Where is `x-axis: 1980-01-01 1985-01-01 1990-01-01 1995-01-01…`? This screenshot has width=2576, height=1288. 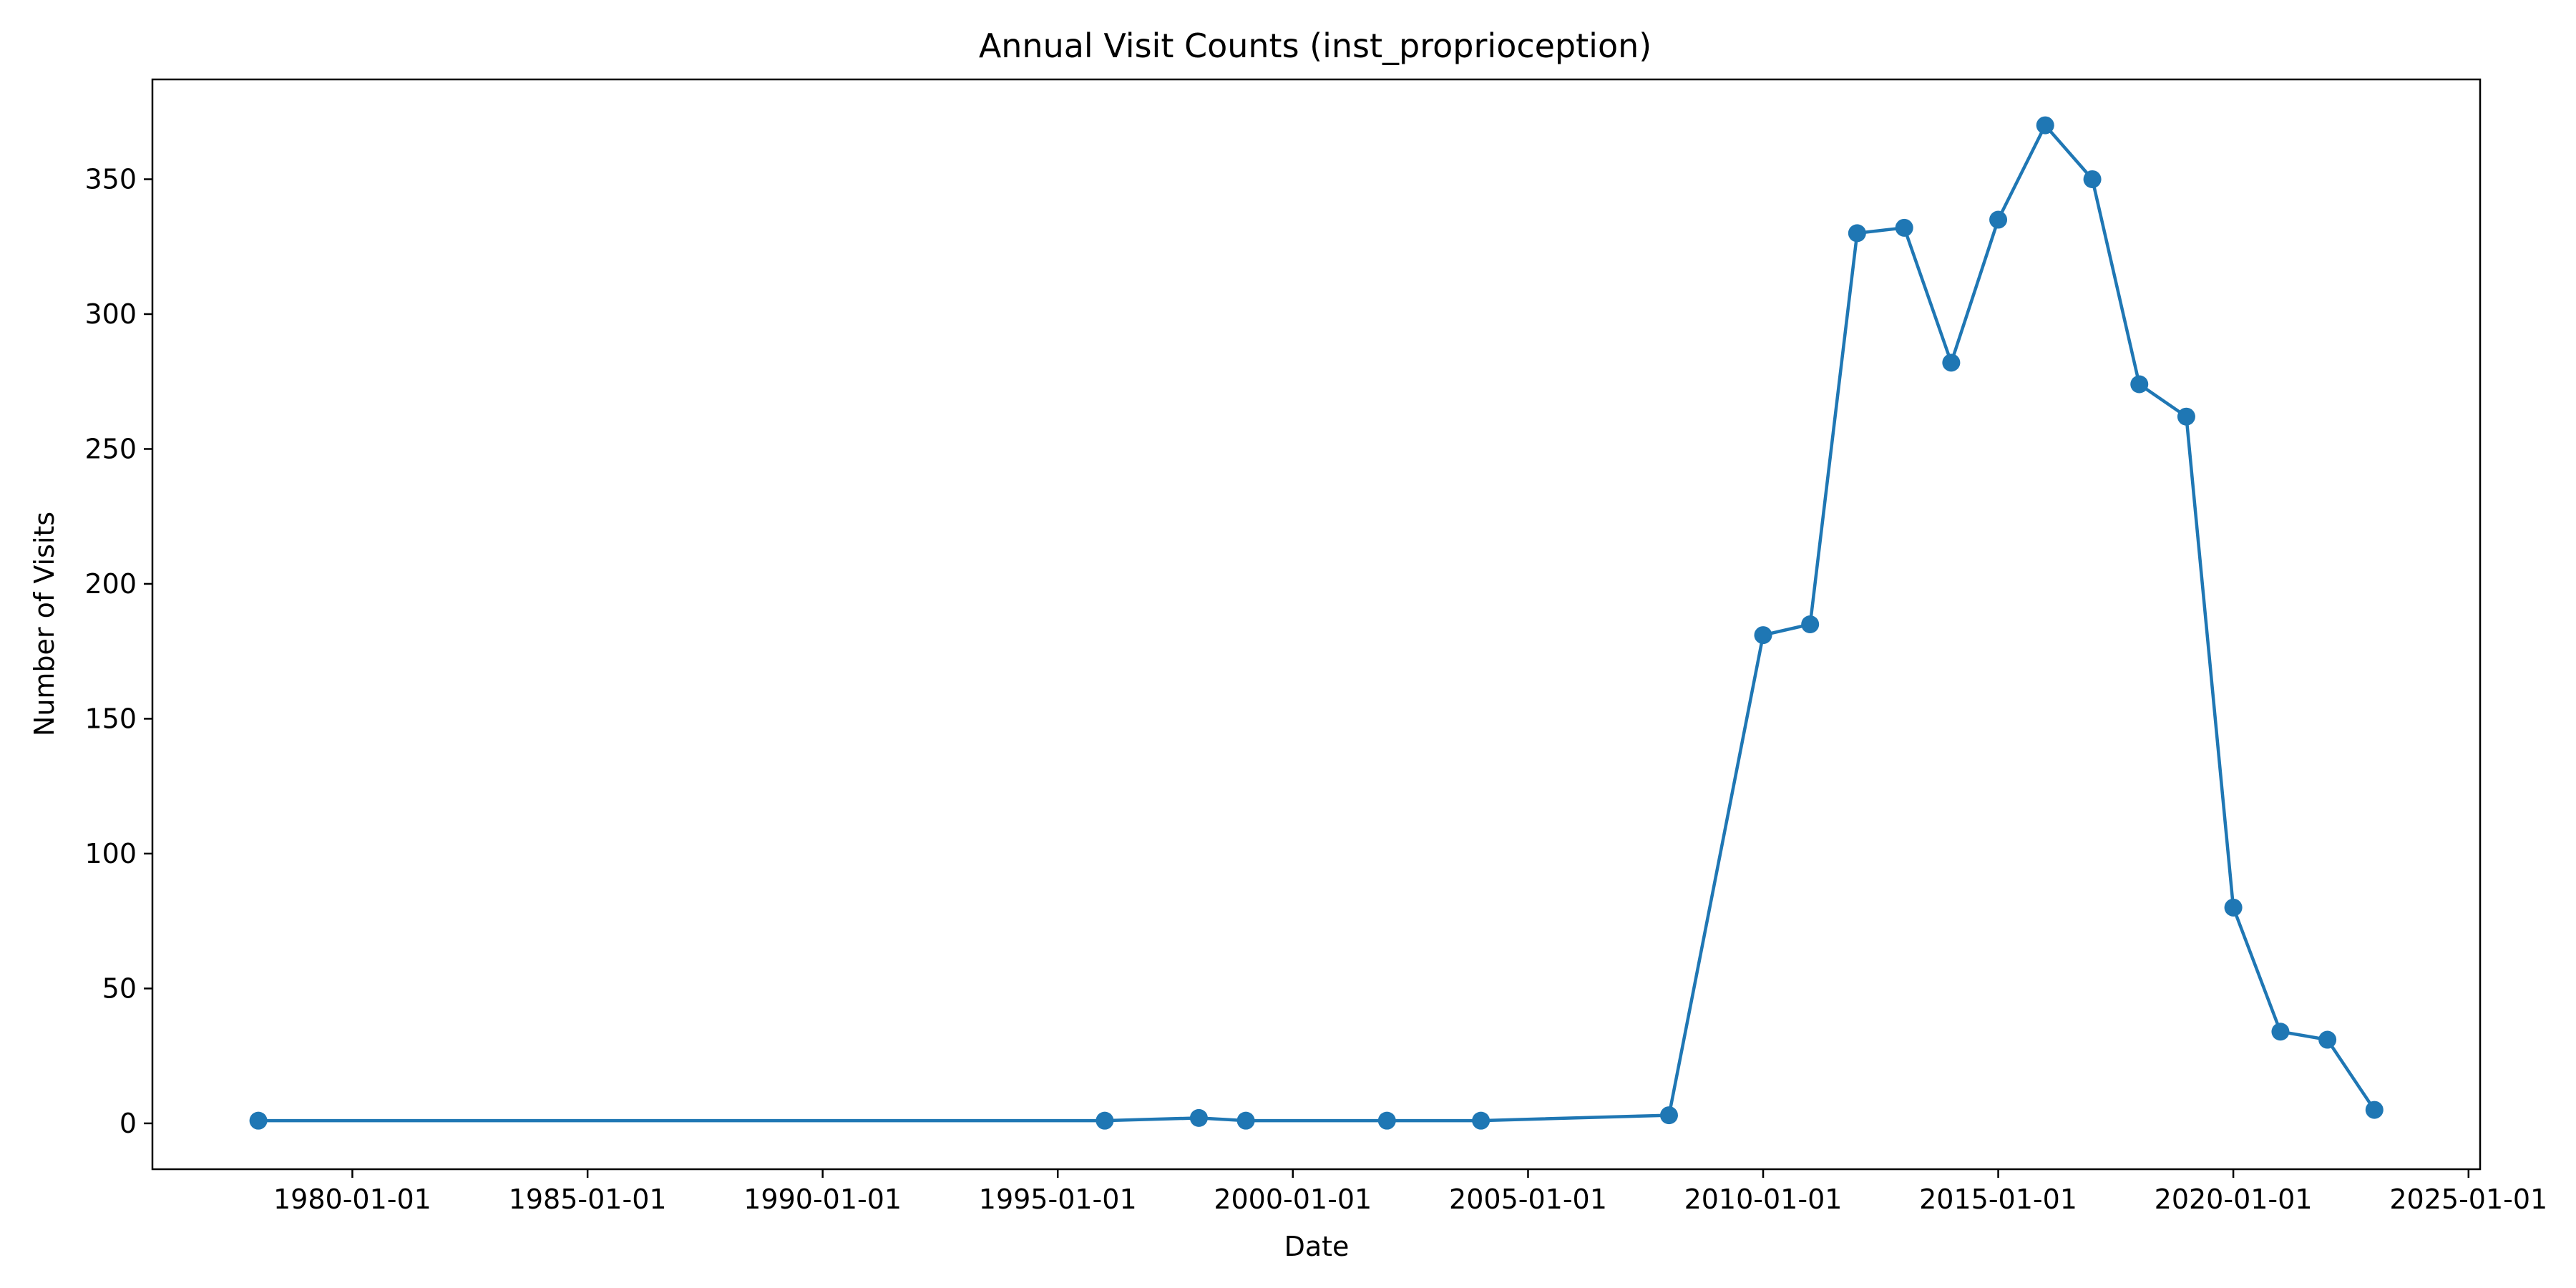
x-axis: 1980-01-01 1985-01-01 1990-01-01 1995-01-01… is located at coordinates (1410, 1192).